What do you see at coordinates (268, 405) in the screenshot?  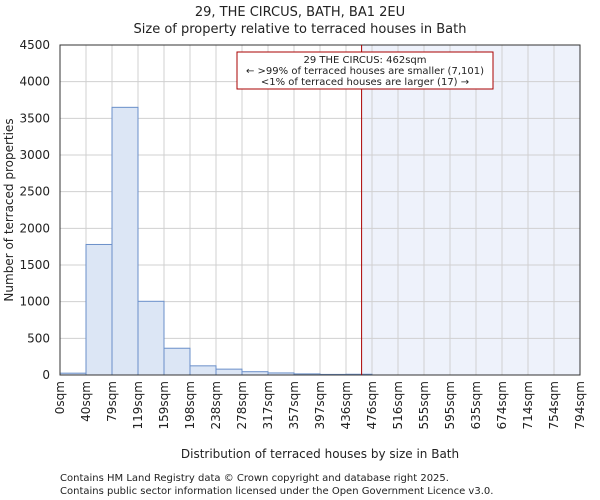 I see `x-tick-label: 317sqm` at bounding box center [268, 405].